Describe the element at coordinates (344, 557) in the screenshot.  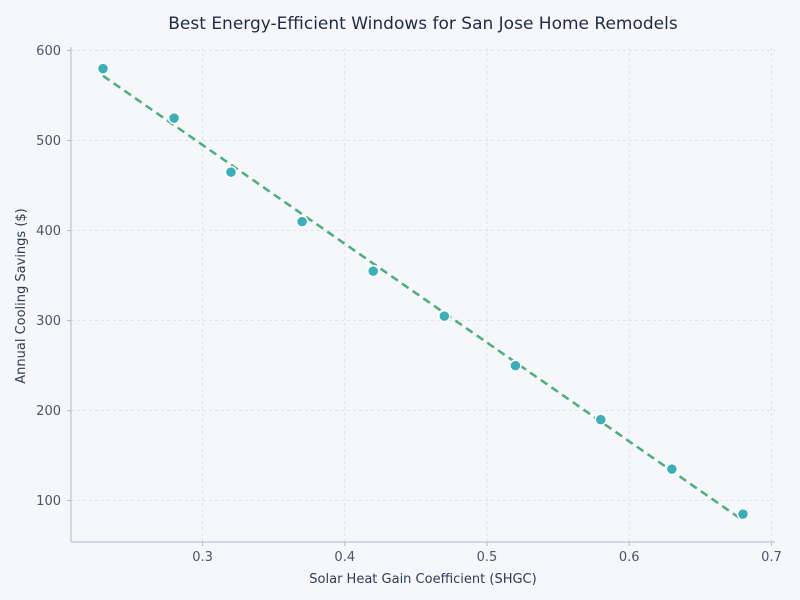
I see `x-tick-label-1: 0.4` at that location.